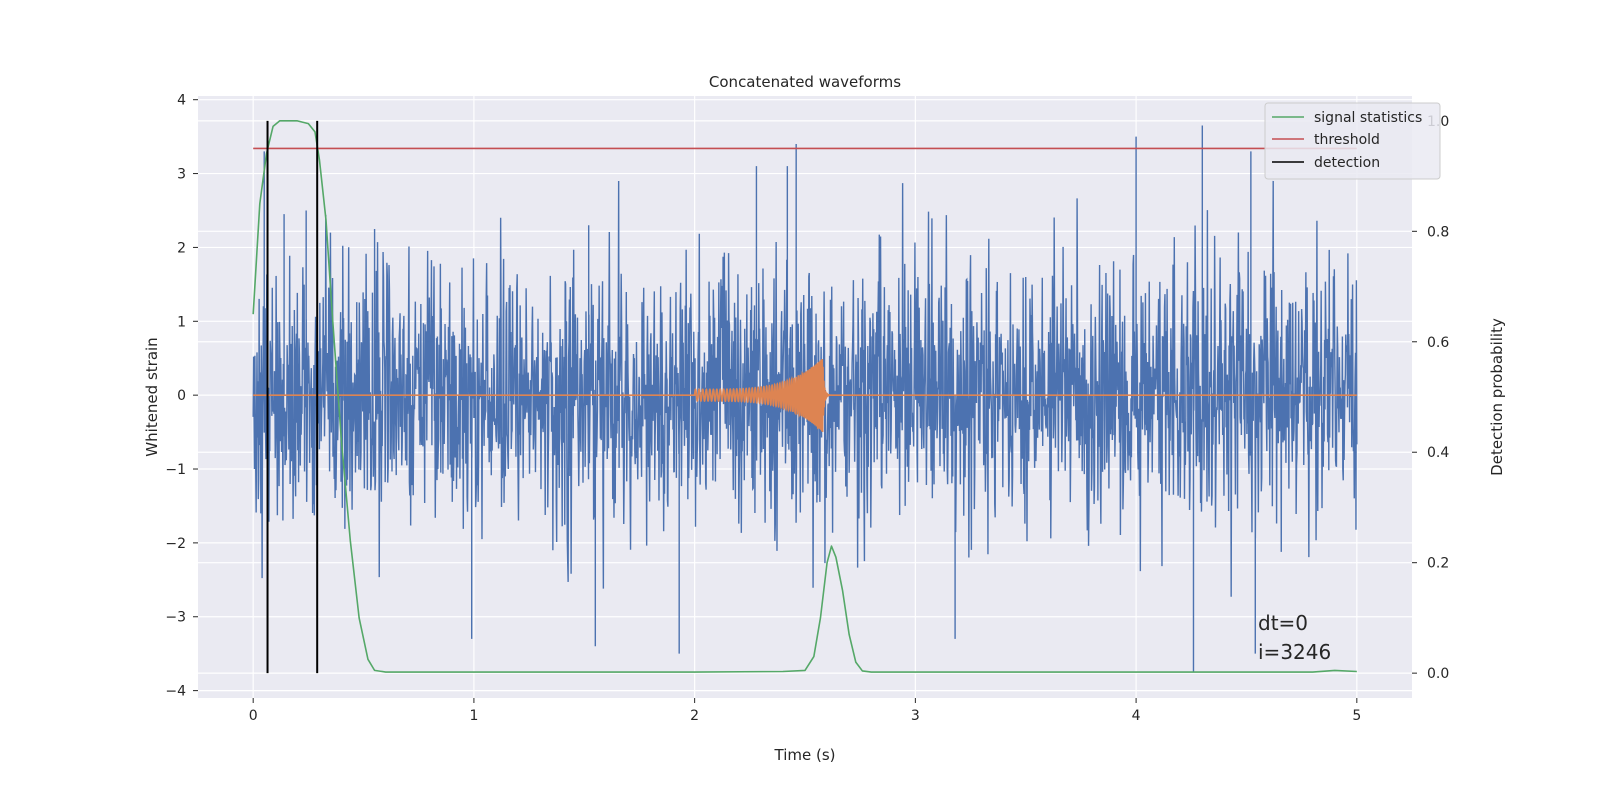 The image size is (1600, 800). What do you see at coordinates (1283, 623) in the screenshot?
I see `annotation-dt: dt=0` at bounding box center [1283, 623].